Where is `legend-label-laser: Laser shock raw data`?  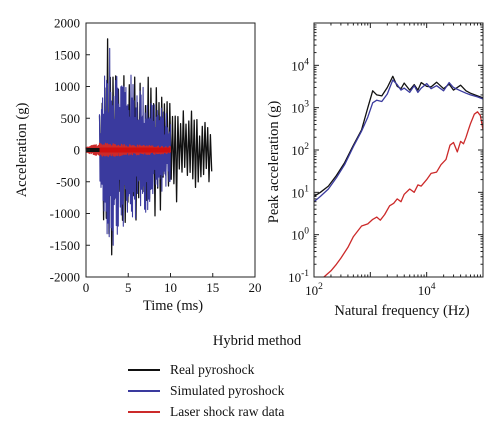 legend-label-laser: Laser shock raw data is located at coordinates (227, 411).